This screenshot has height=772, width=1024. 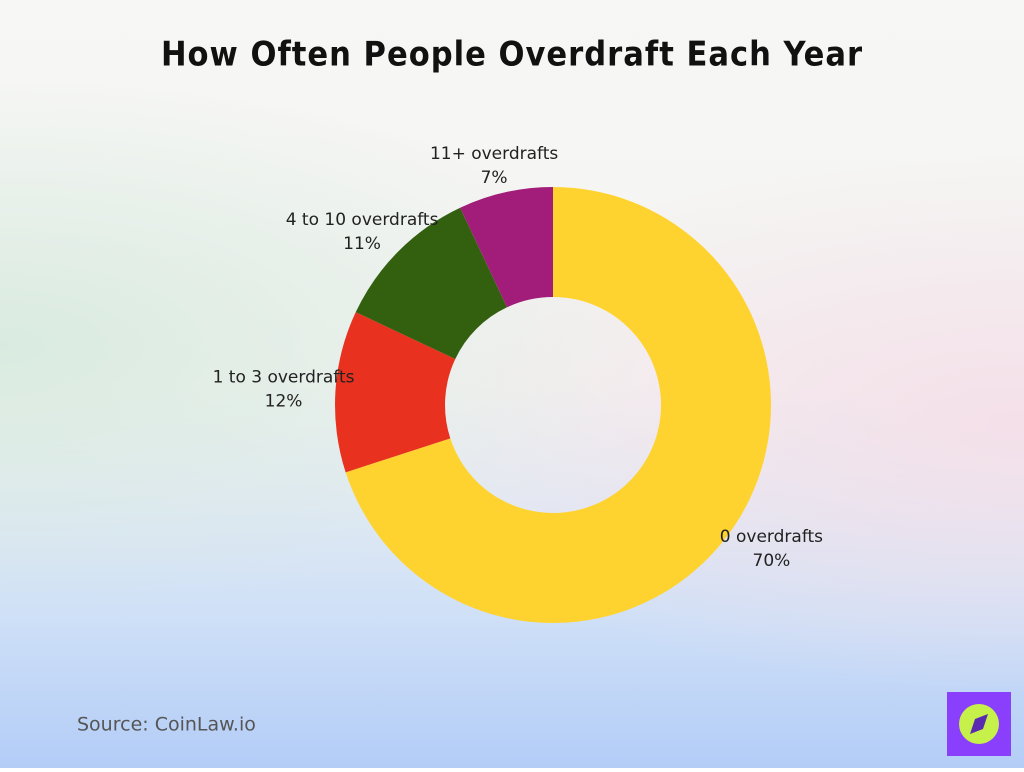 I want to click on slice-value-label: 11%, so click(x=362, y=244).